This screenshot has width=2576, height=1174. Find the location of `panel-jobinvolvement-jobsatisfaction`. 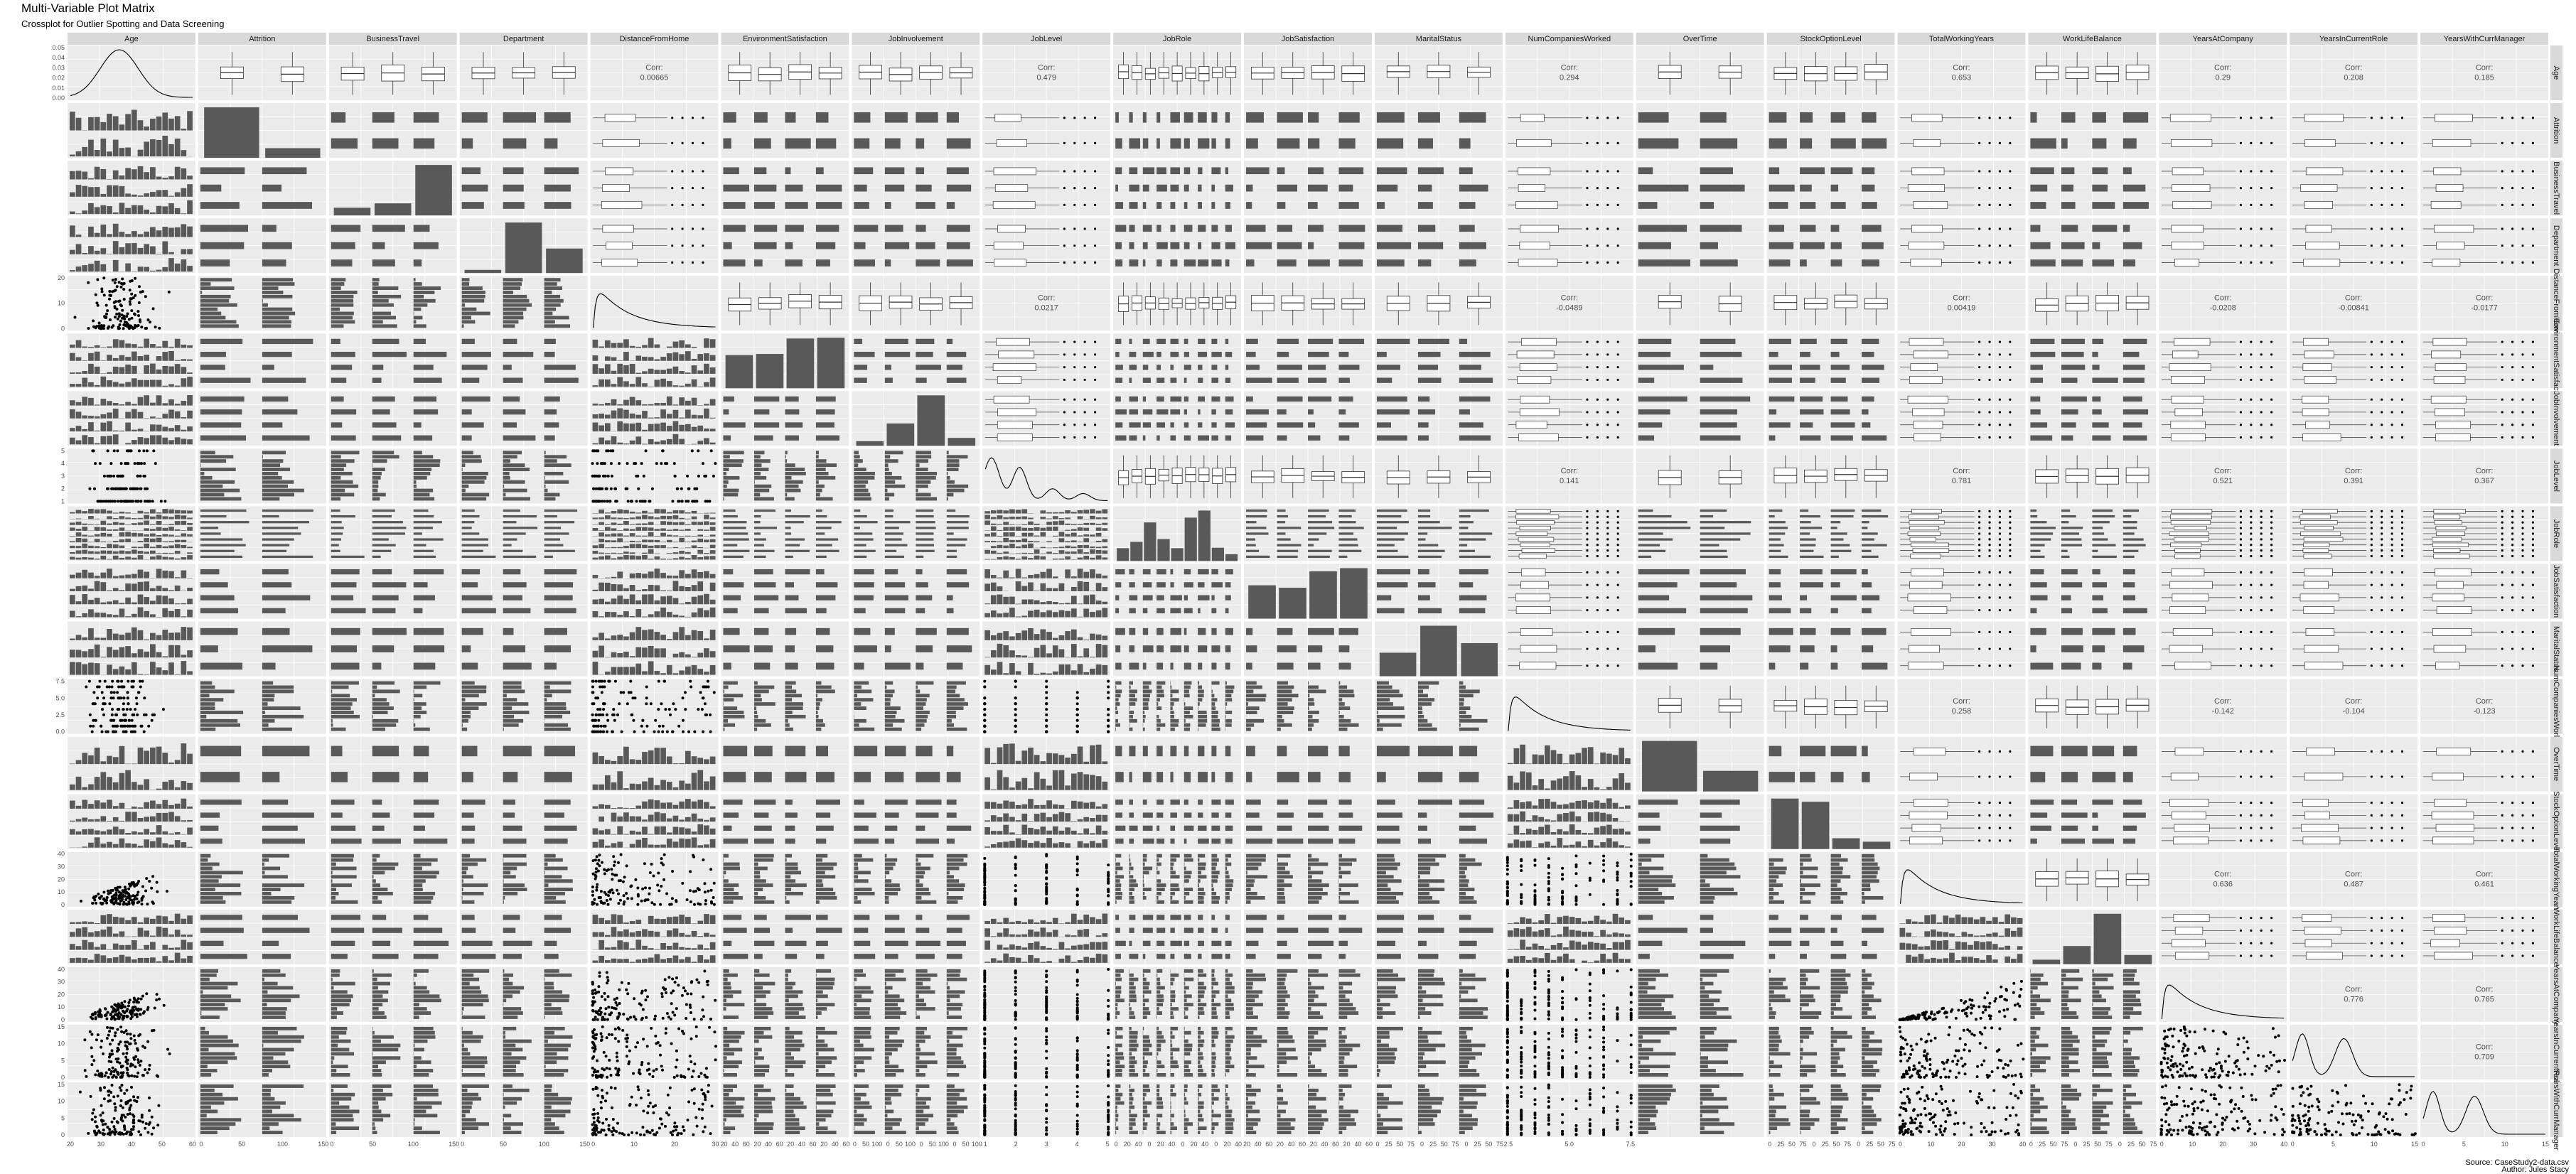

panel-jobinvolvement-jobsatisfaction is located at coordinates (1308, 418).